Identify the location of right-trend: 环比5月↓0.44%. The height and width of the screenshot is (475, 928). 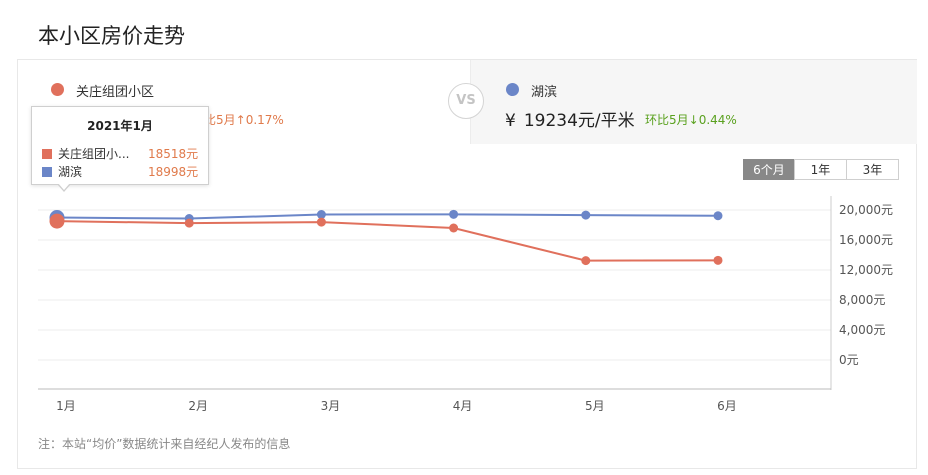
(691, 120).